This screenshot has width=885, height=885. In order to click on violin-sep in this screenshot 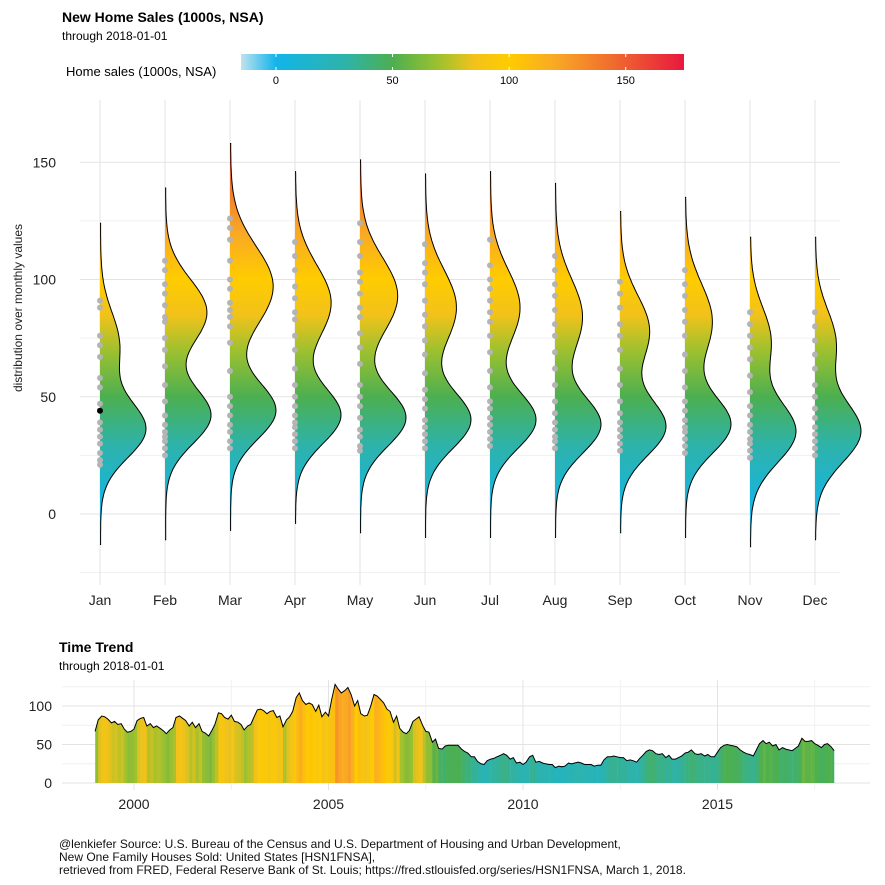, I will do `click(642, 372)`.